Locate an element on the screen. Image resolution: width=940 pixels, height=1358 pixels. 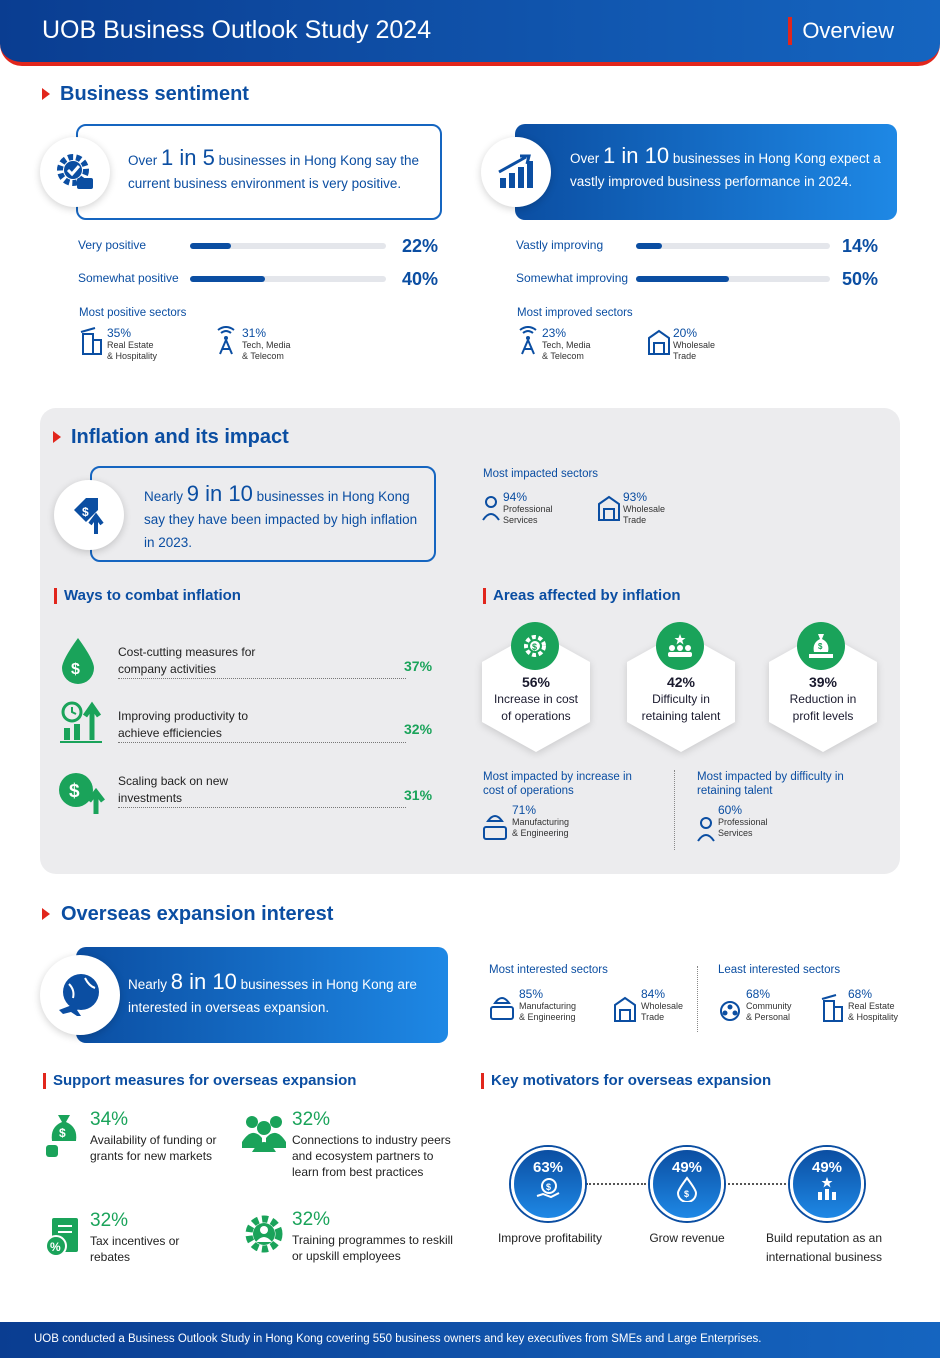
sentiment-title: Business sentiment is located at coordinates (154, 94).